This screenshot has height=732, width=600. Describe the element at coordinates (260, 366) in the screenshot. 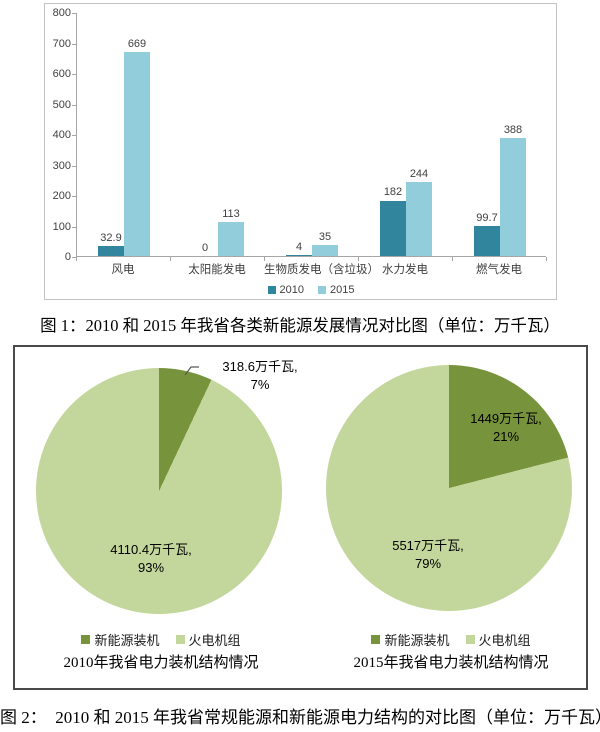

I see `pie-2010-slice1-value: 318.6万千瓦,` at that location.